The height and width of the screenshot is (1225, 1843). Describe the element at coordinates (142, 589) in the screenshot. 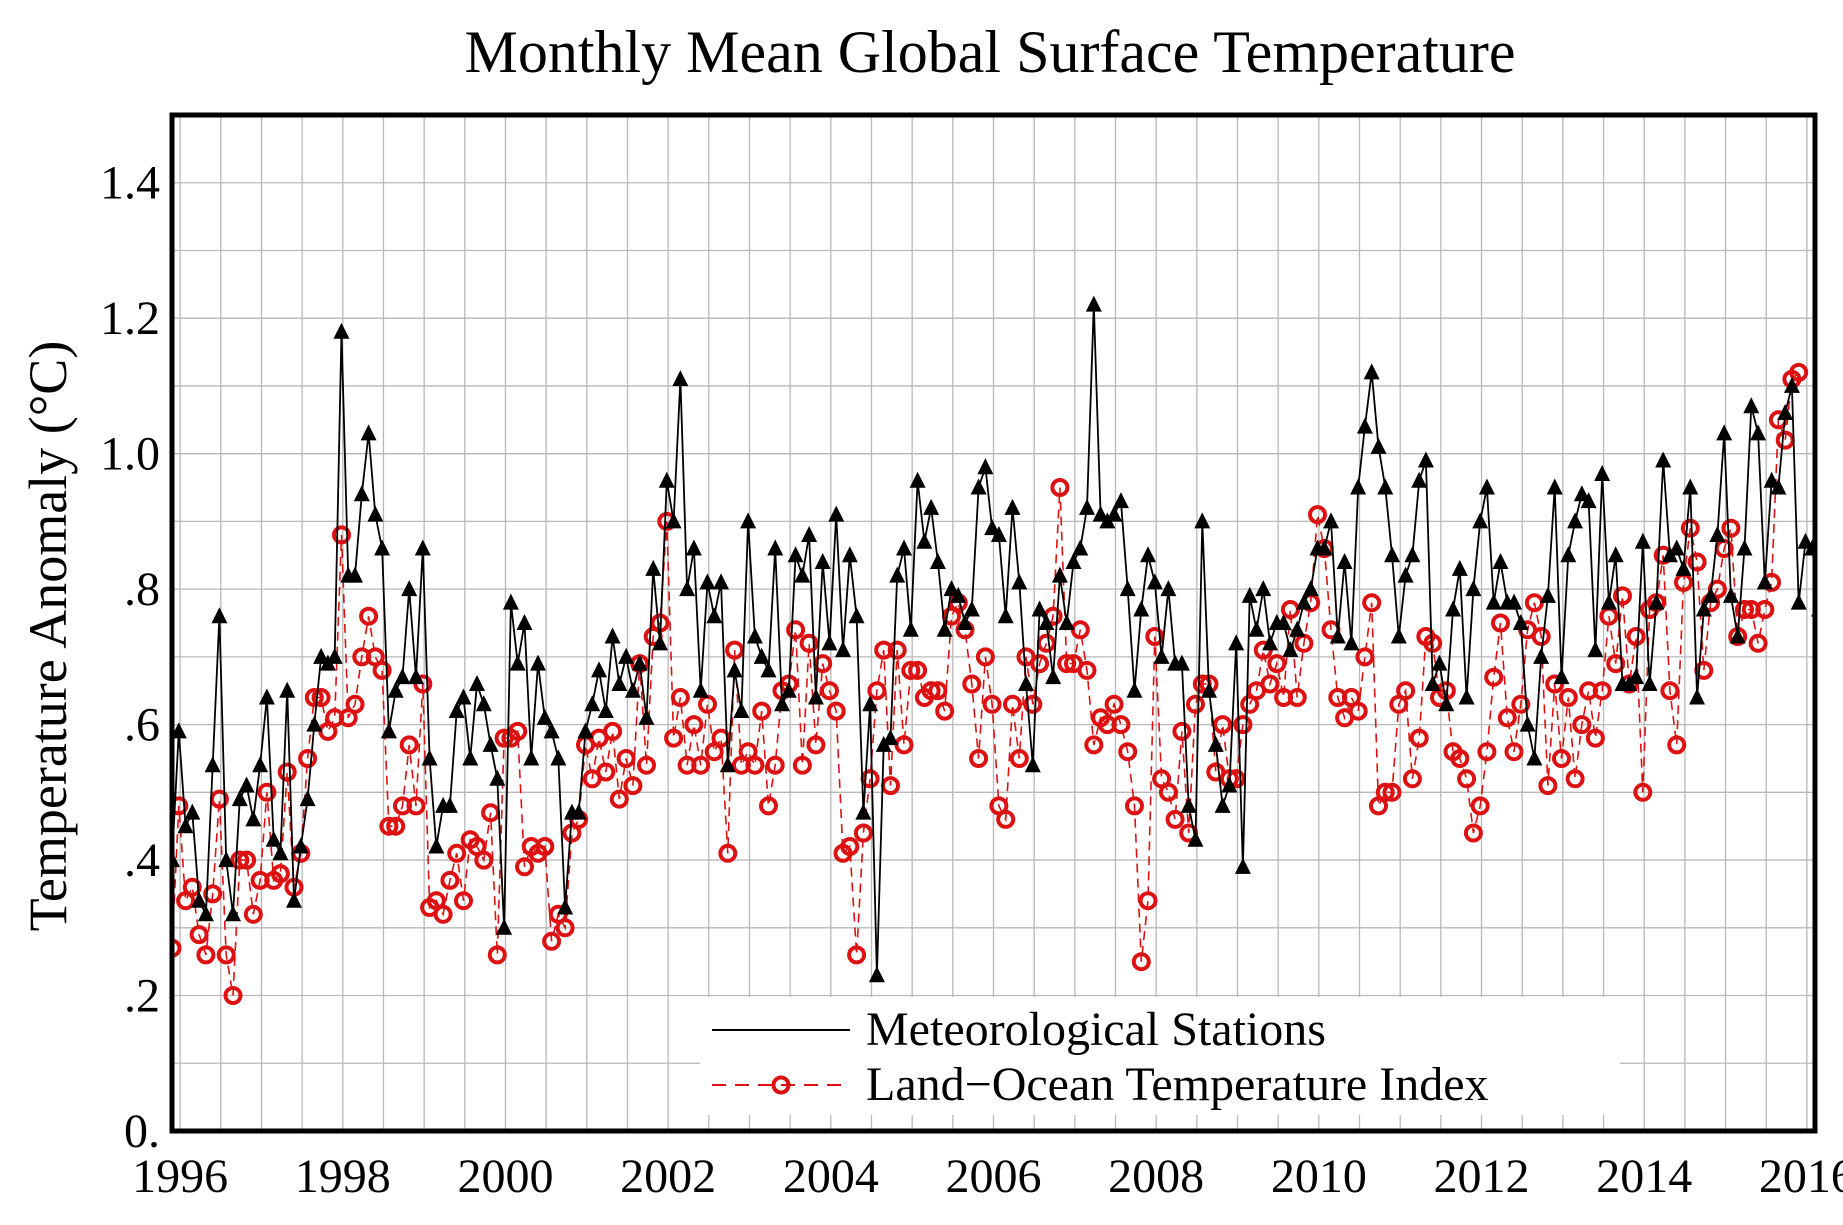

I see `y-tick-label: .8` at that location.